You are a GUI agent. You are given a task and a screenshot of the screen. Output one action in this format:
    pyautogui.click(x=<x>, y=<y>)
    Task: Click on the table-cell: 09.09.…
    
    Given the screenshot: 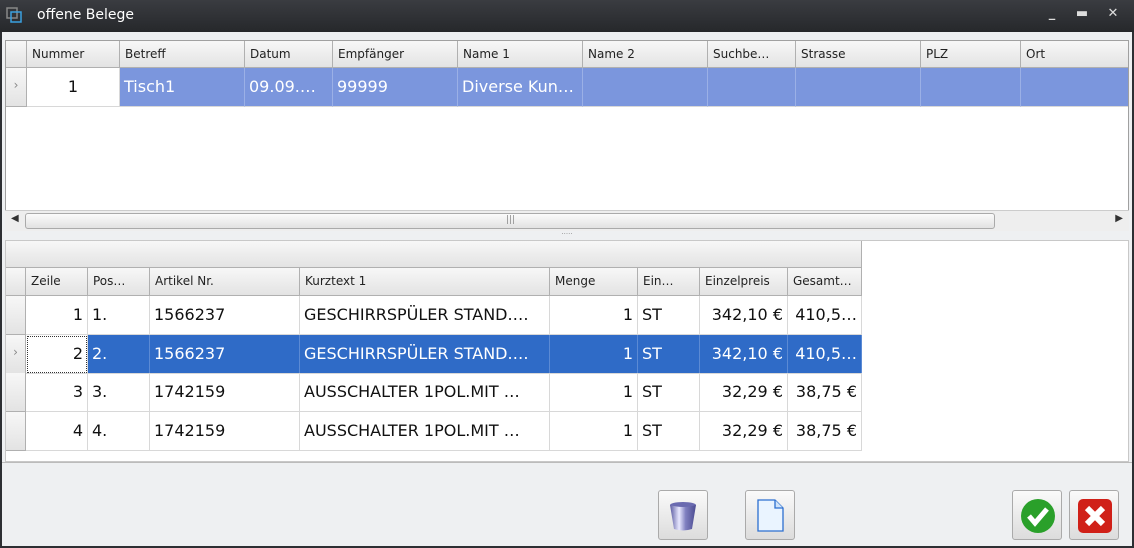 What is the action you would take?
    pyautogui.click(x=289, y=87)
    